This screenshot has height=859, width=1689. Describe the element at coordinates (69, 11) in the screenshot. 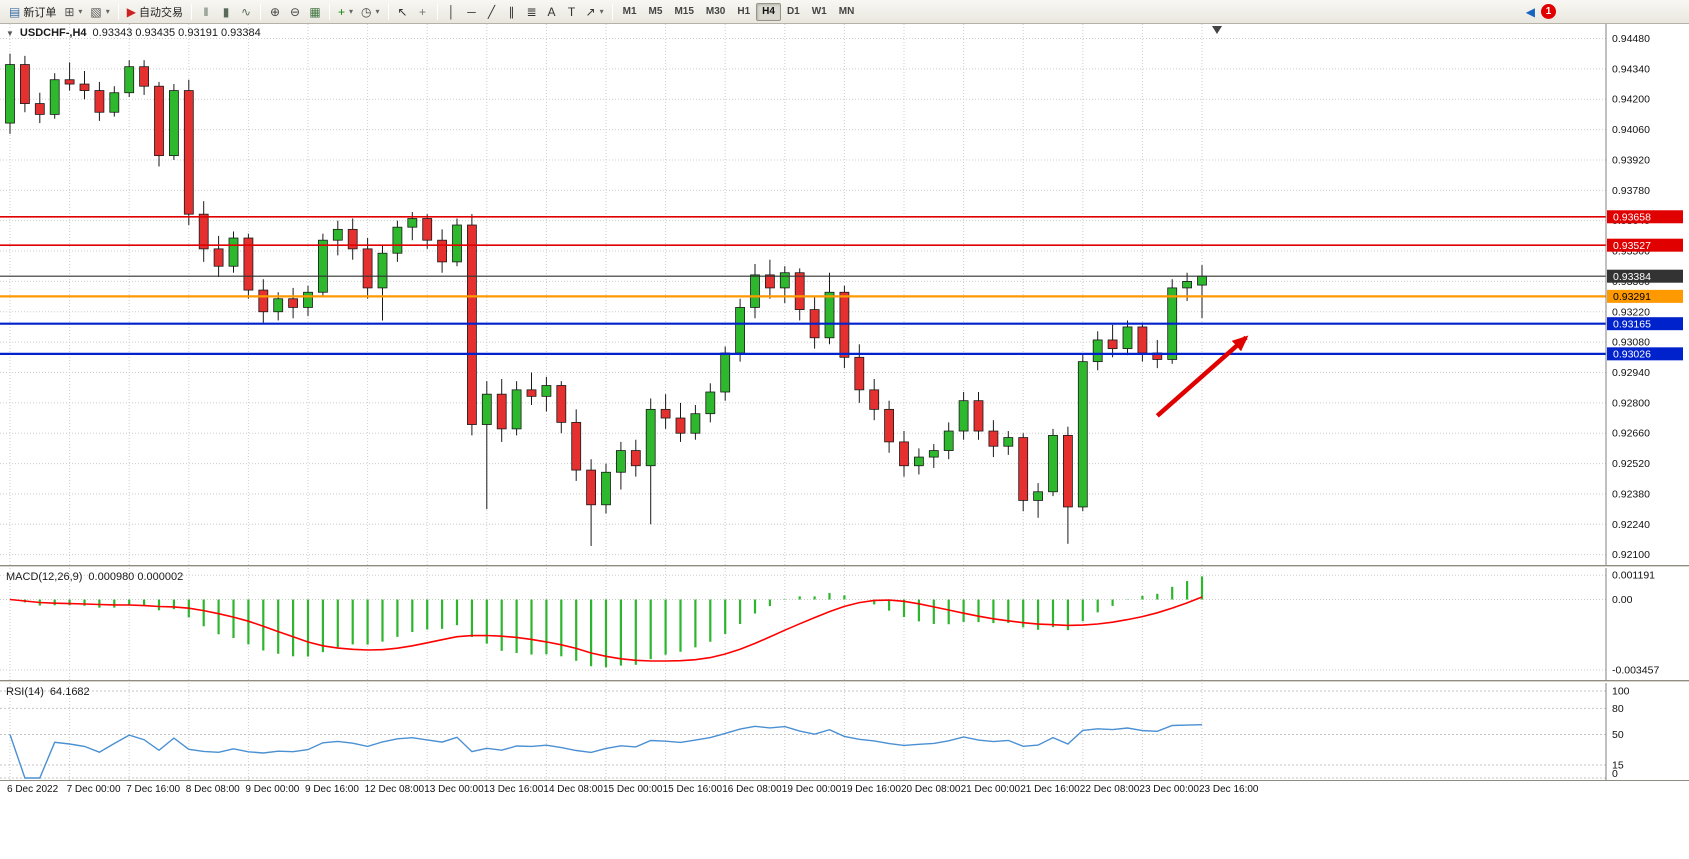

I see `new-chart-icon: ⊞` at that location.